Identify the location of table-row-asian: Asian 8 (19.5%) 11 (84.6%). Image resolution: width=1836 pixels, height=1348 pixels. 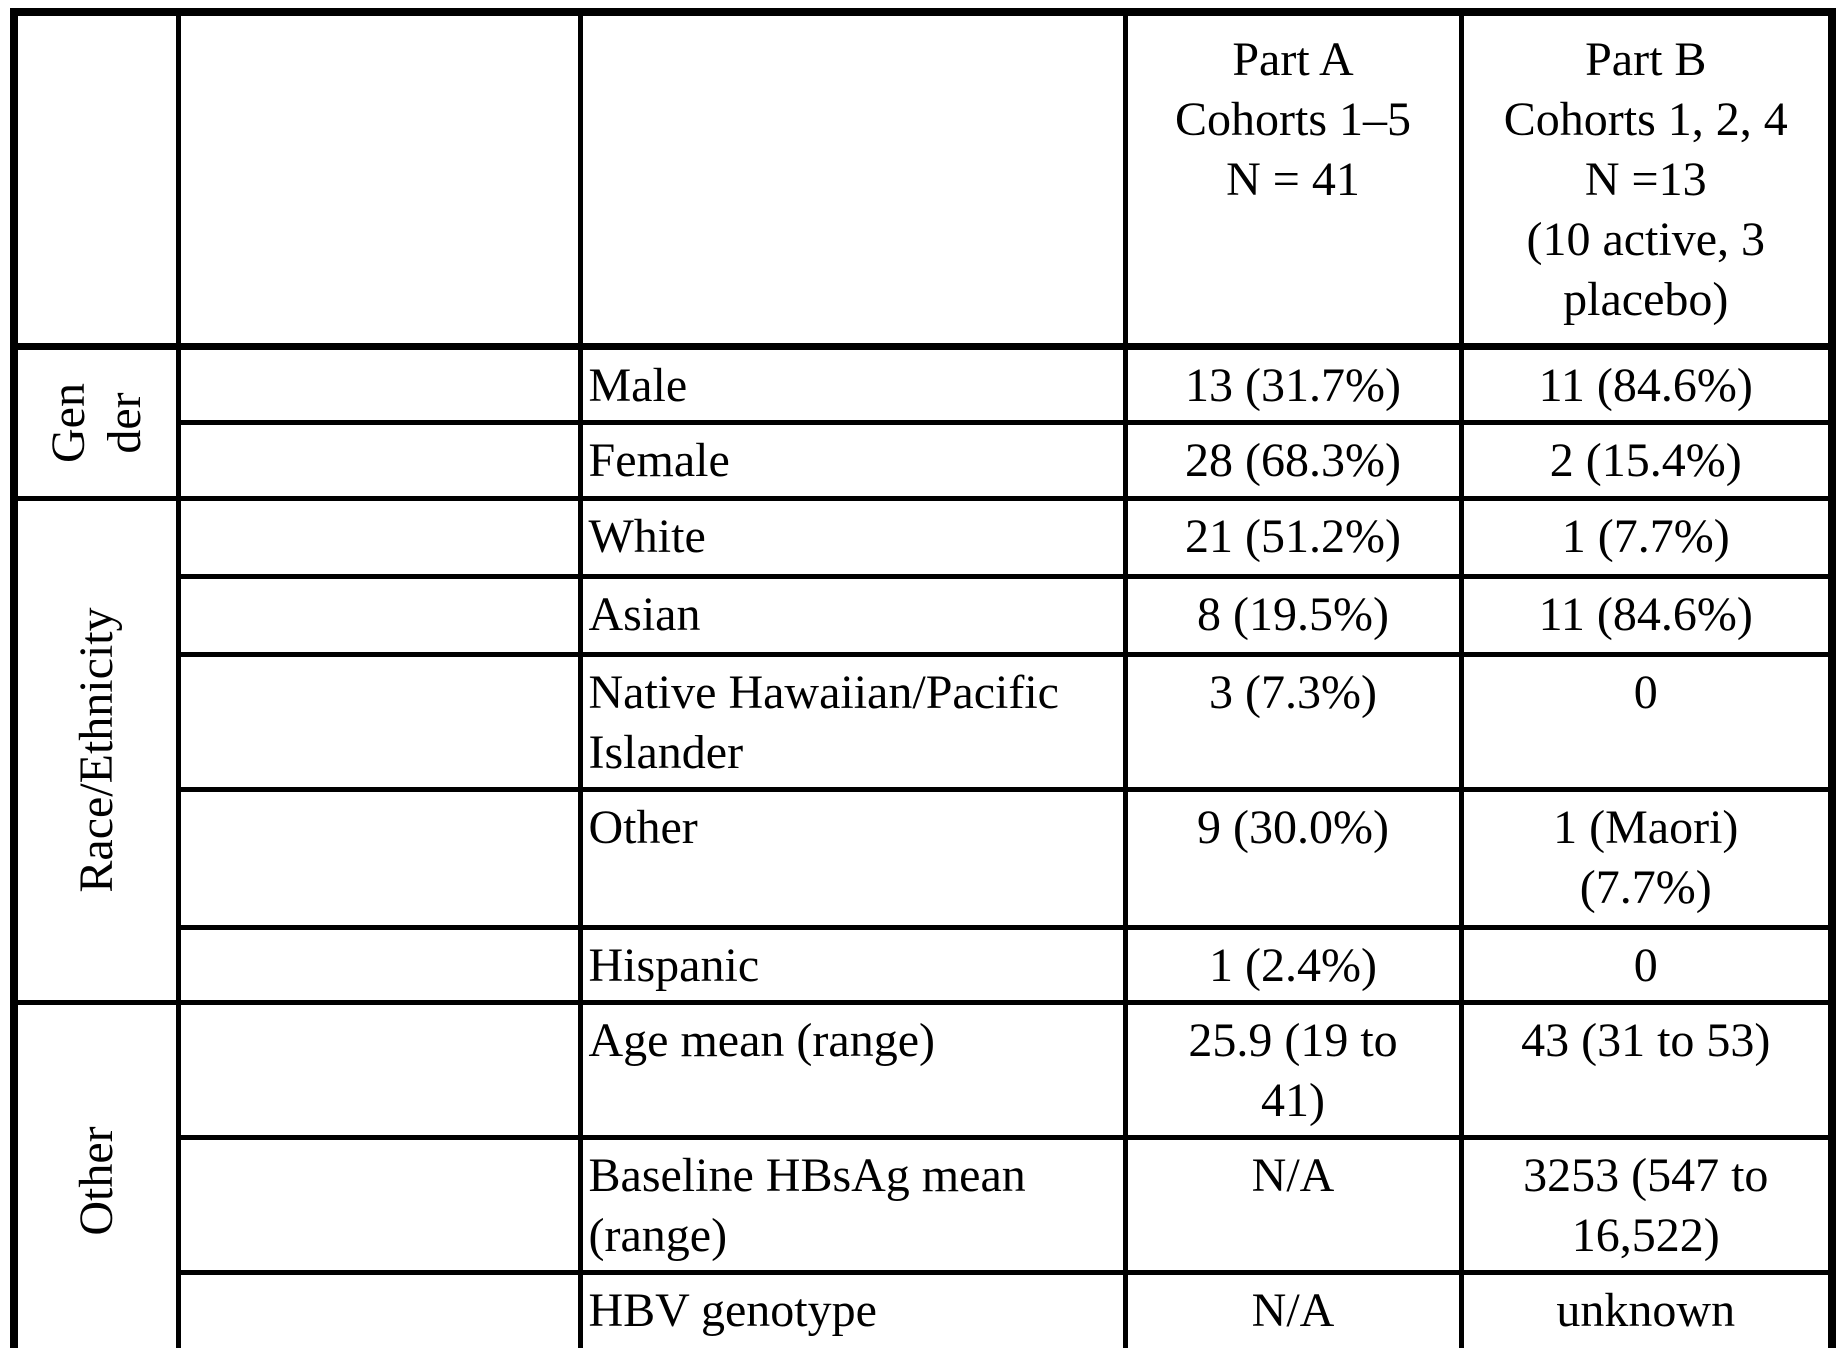
(924, 615).